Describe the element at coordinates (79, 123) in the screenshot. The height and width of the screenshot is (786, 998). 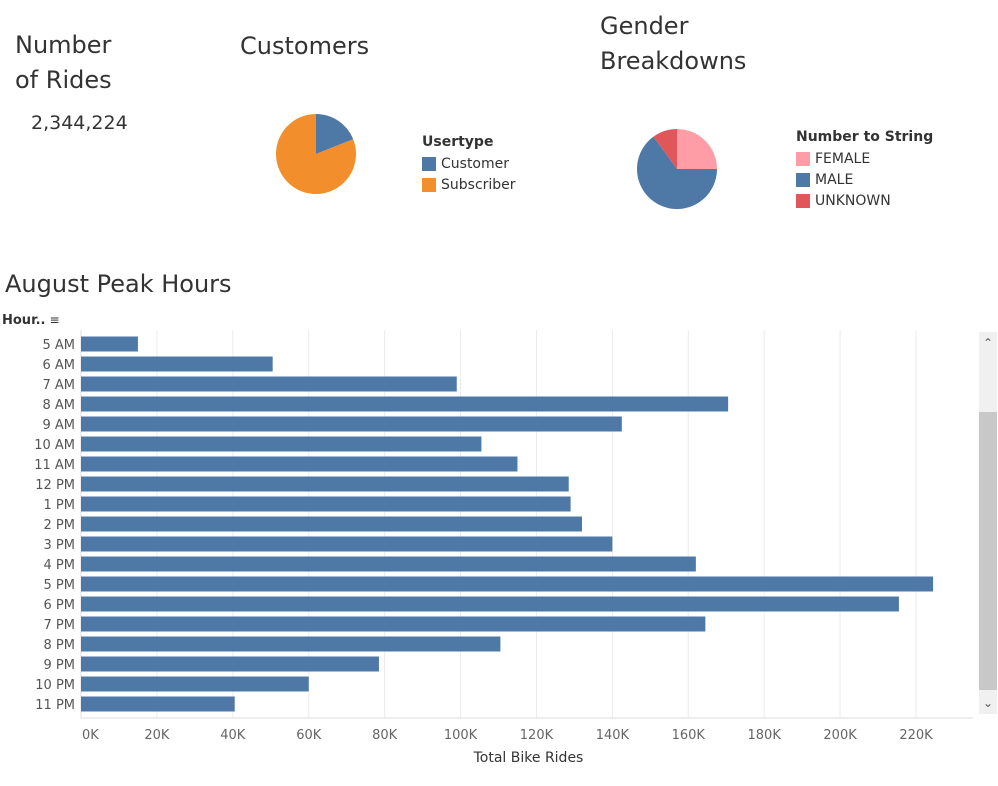
I see `kpi-value: 2,344,224` at that location.